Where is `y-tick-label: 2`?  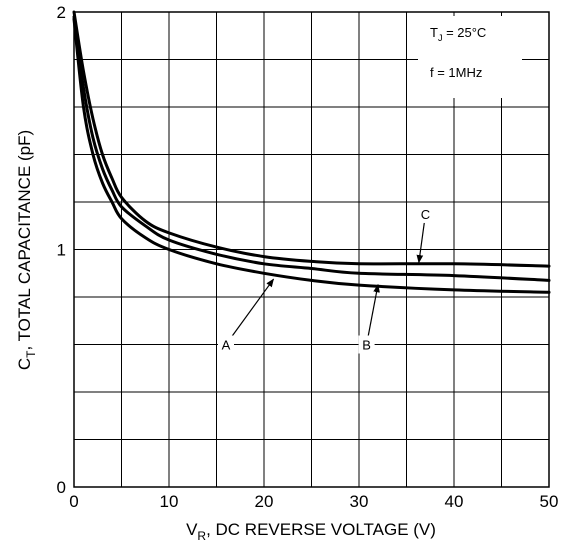 y-tick-label: 2 is located at coordinates (61, 12).